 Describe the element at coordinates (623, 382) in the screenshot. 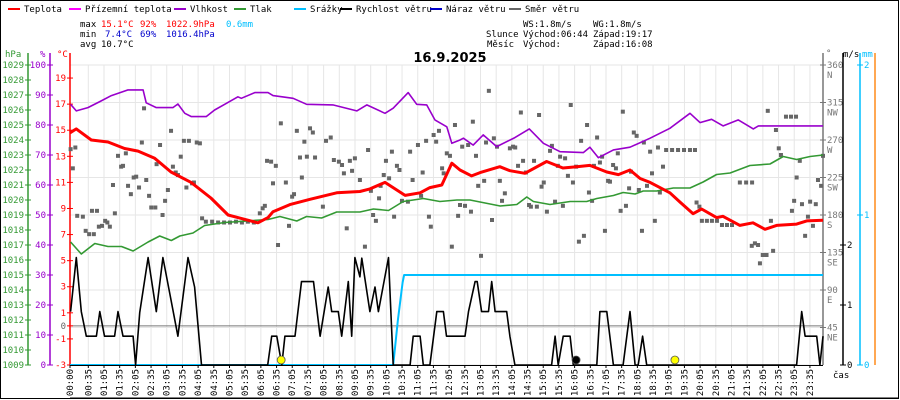

I see `x-tick-label: 17:35` at that location.